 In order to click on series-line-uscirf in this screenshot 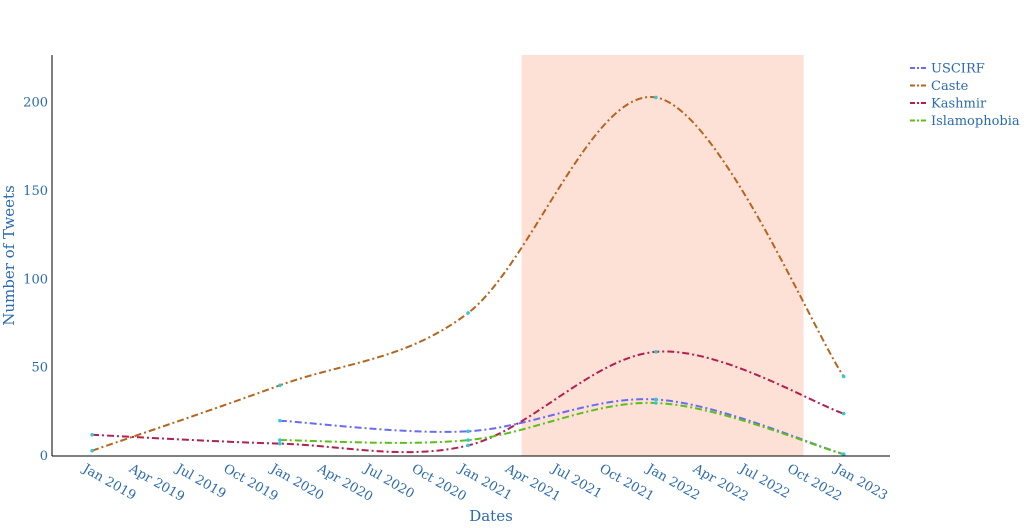, I will do `click(561, 427)`.